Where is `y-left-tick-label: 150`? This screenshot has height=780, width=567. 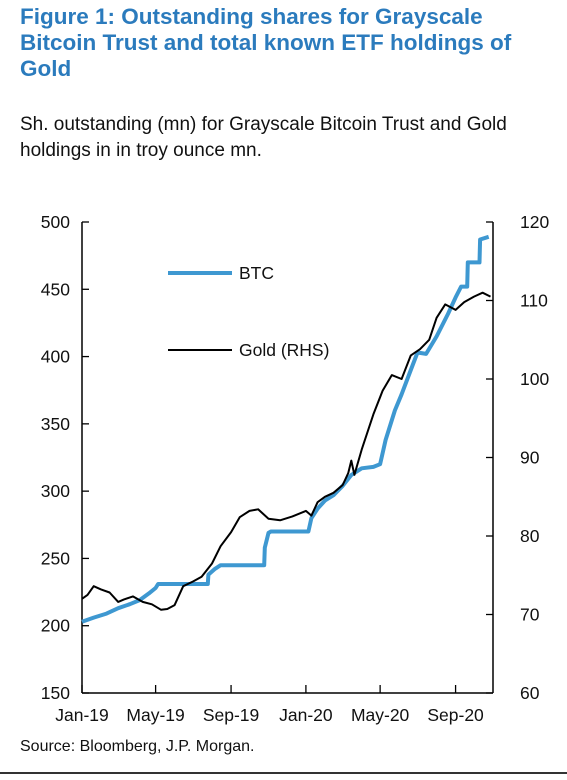 y-left-tick-label: 150 is located at coordinates (55, 693).